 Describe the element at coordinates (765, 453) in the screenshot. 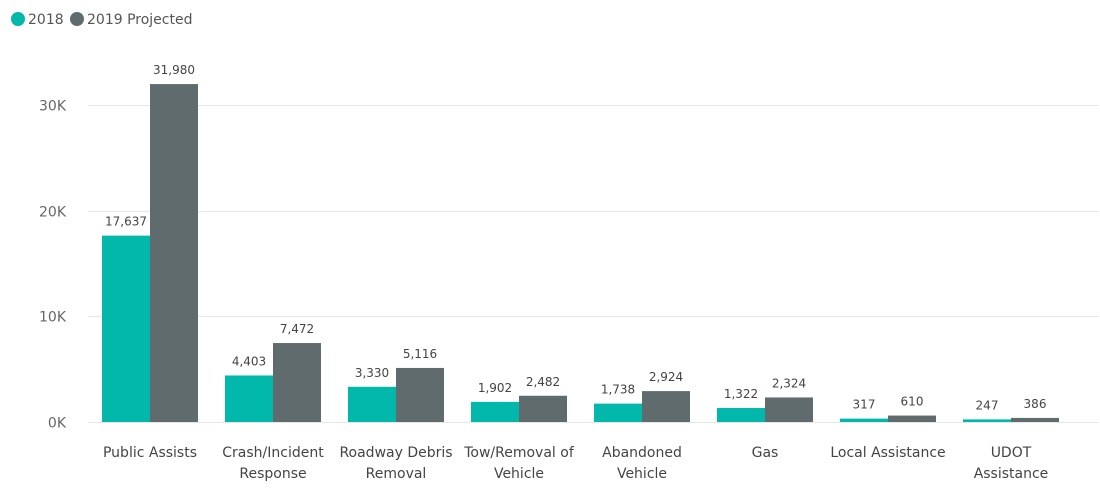

I see `x-tick-label-5: Gas` at that location.